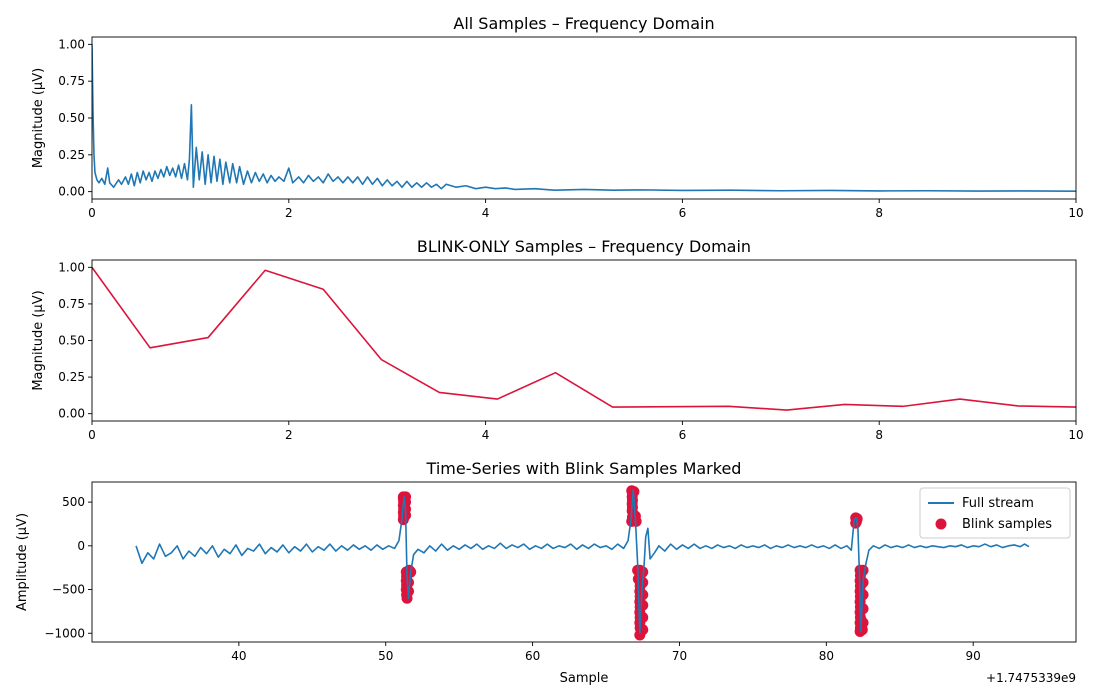 This screenshot has width=1100, height=700. I want to click on legend: Full stream Blink samples, so click(995, 513).